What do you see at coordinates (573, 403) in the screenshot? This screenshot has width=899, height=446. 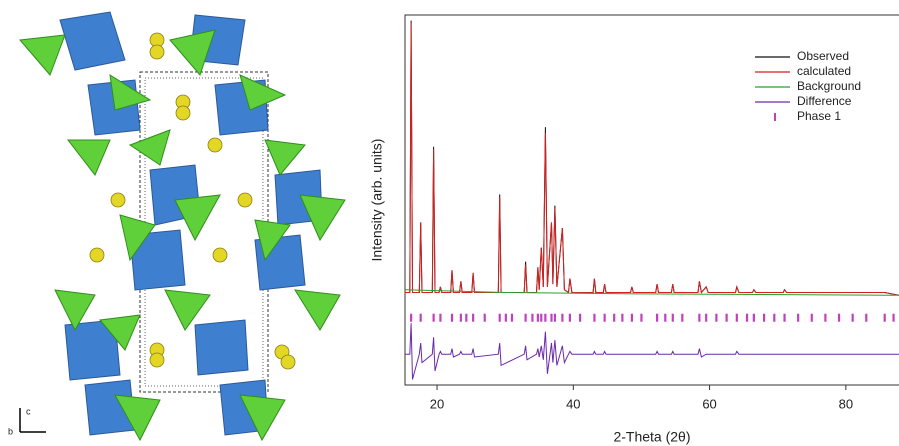 I see `x-tick-label: 40` at bounding box center [573, 403].